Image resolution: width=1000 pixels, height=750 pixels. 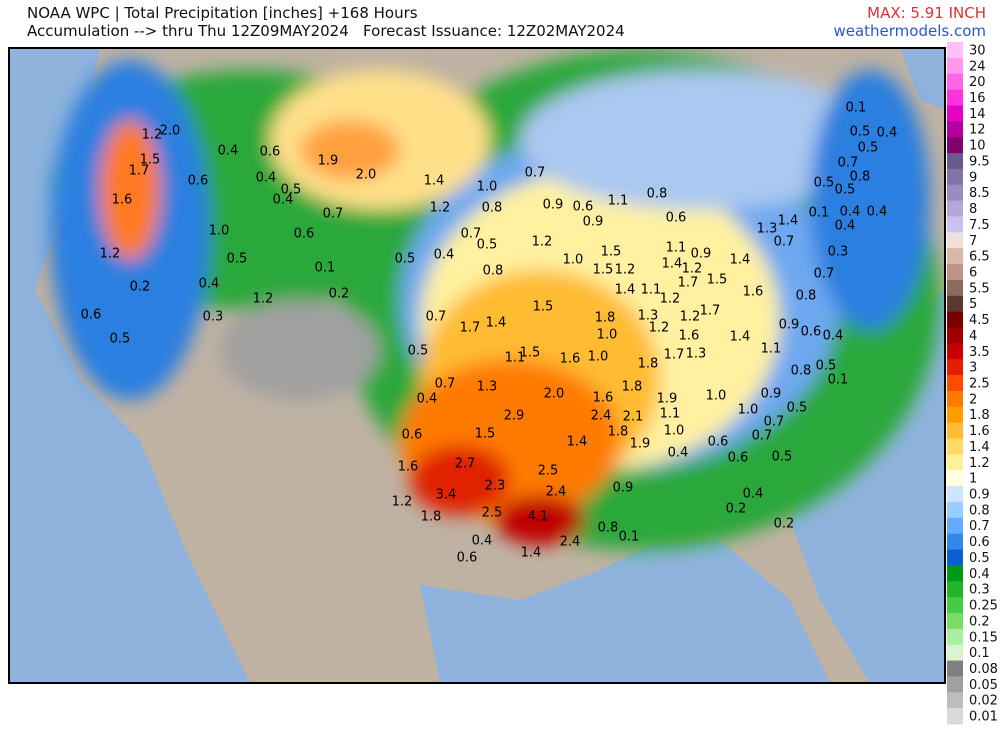 I want to click on site: weathermodels.com, so click(x=909, y=31).